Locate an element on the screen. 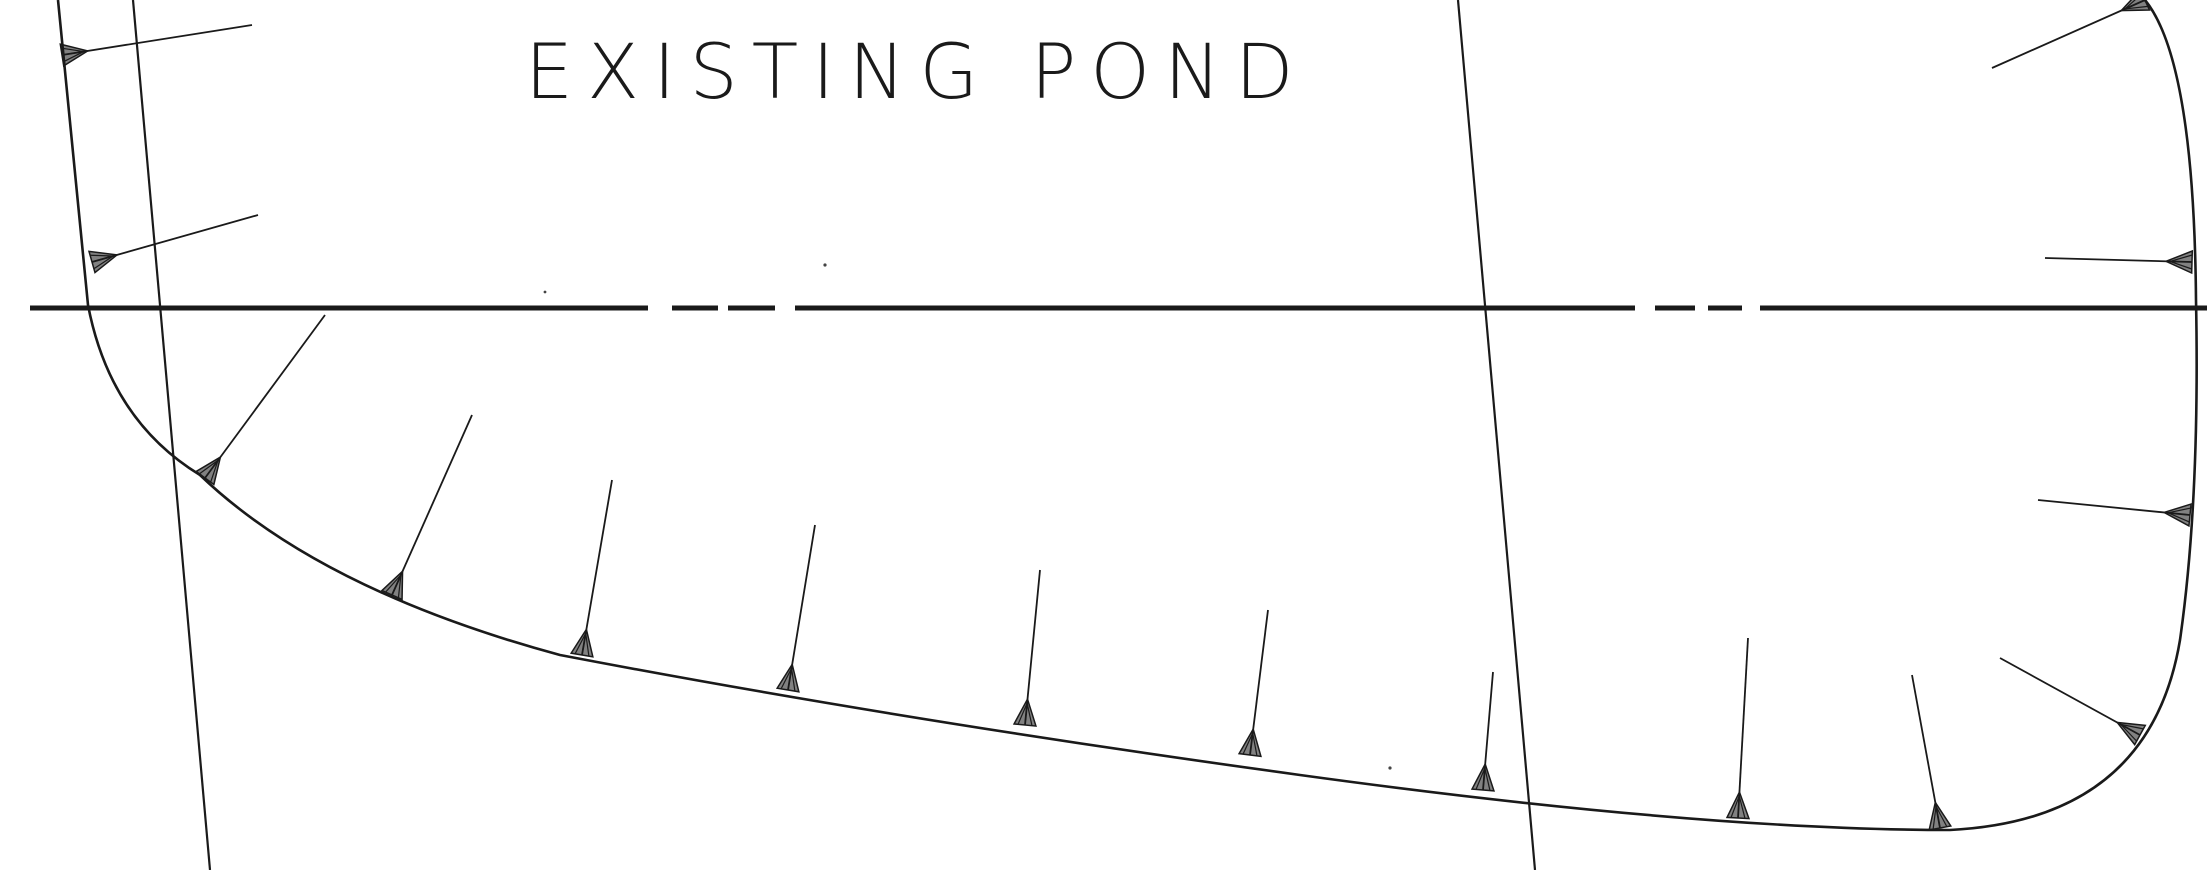 The width and height of the screenshot is (2207, 870). survey-line-right is located at coordinates (1496, 435).